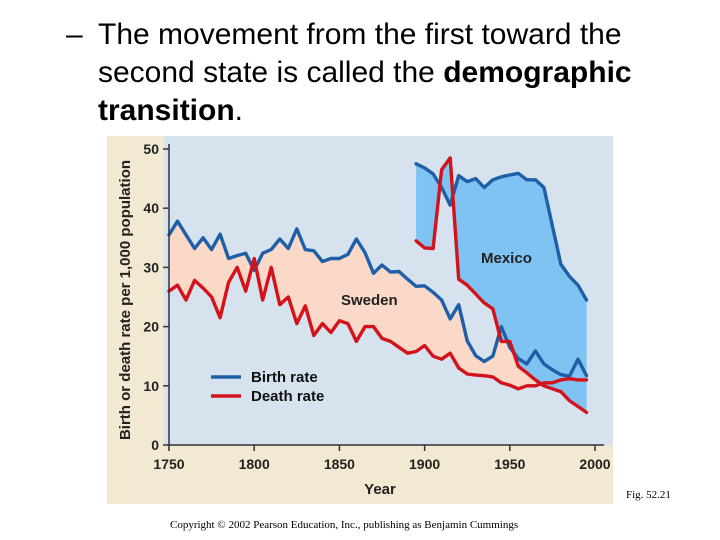 The width and height of the screenshot is (720, 540). I want to click on mexico-annotation: Mexico, so click(506, 258).